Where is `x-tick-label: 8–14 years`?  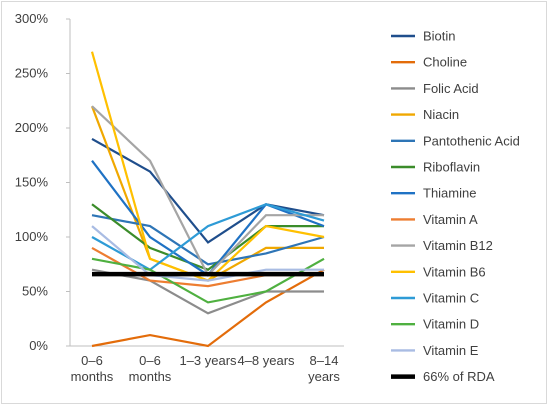 x-tick-label: 8–14 years is located at coordinates (324, 368).